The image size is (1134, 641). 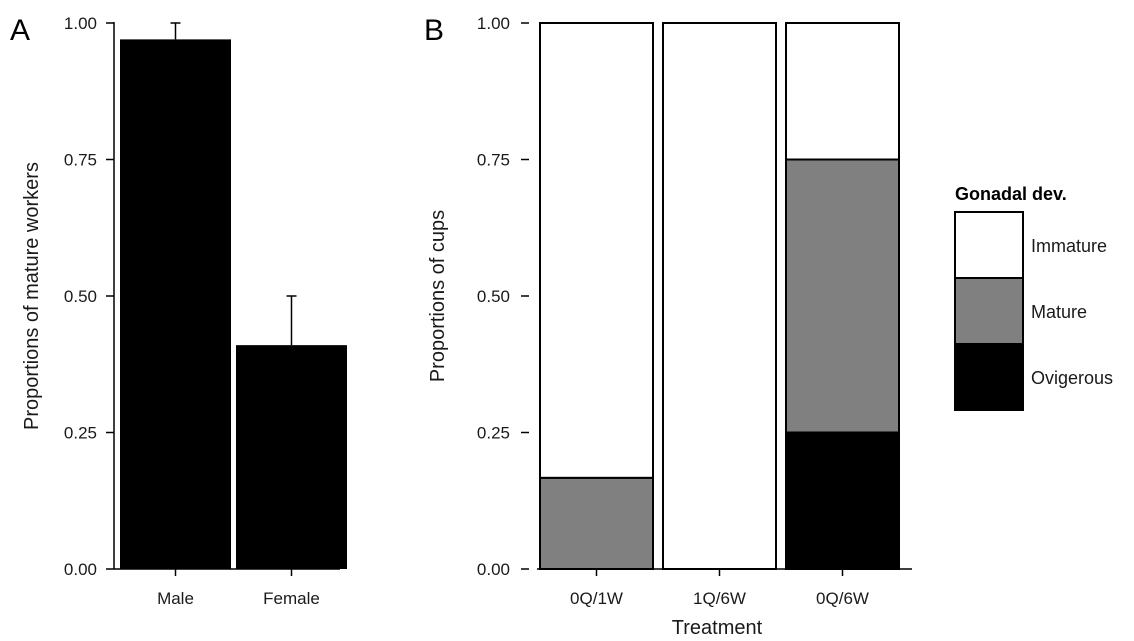 What do you see at coordinates (438, 296) in the screenshot?
I see `panel-b-y-axis-title: Proportions of cups` at bounding box center [438, 296].